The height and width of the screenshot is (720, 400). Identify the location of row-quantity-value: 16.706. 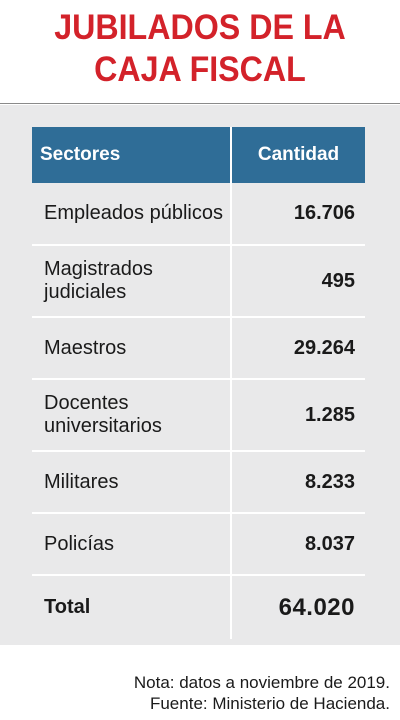
(297, 214).